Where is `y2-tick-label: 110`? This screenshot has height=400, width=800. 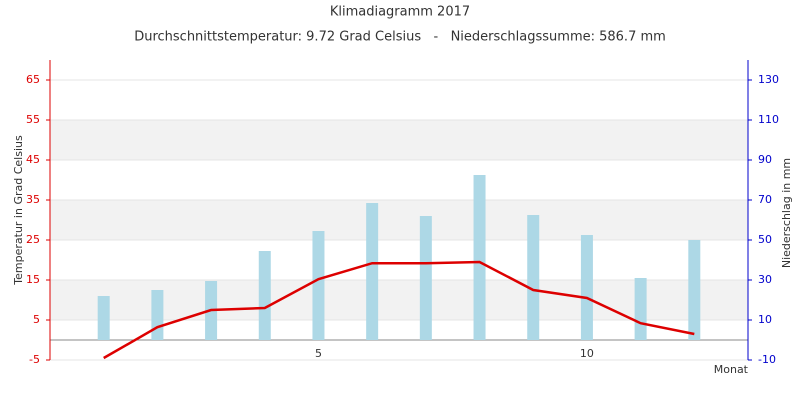 y2-tick-label: 110 is located at coordinates (768, 119).